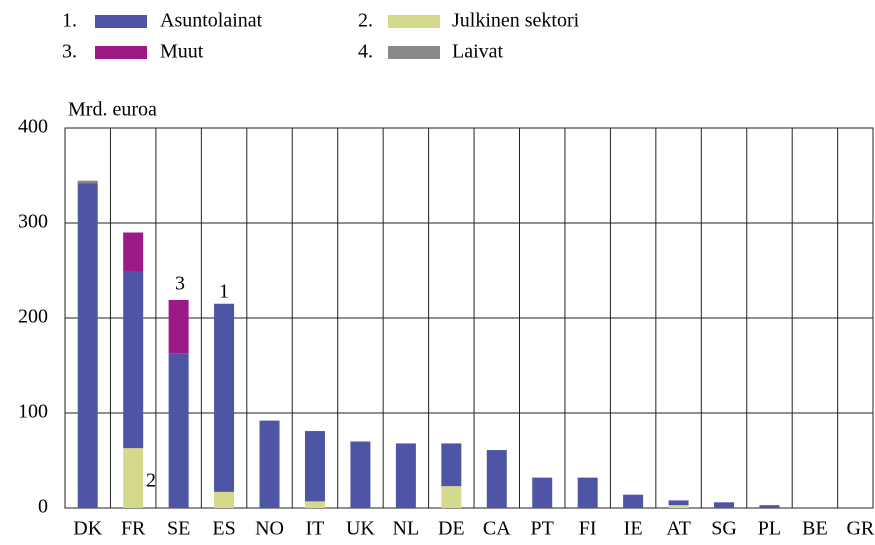 The image size is (875, 545). Describe the element at coordinates (542, 529) in the screenshot. I see `x-tick-label: PT` at that location.